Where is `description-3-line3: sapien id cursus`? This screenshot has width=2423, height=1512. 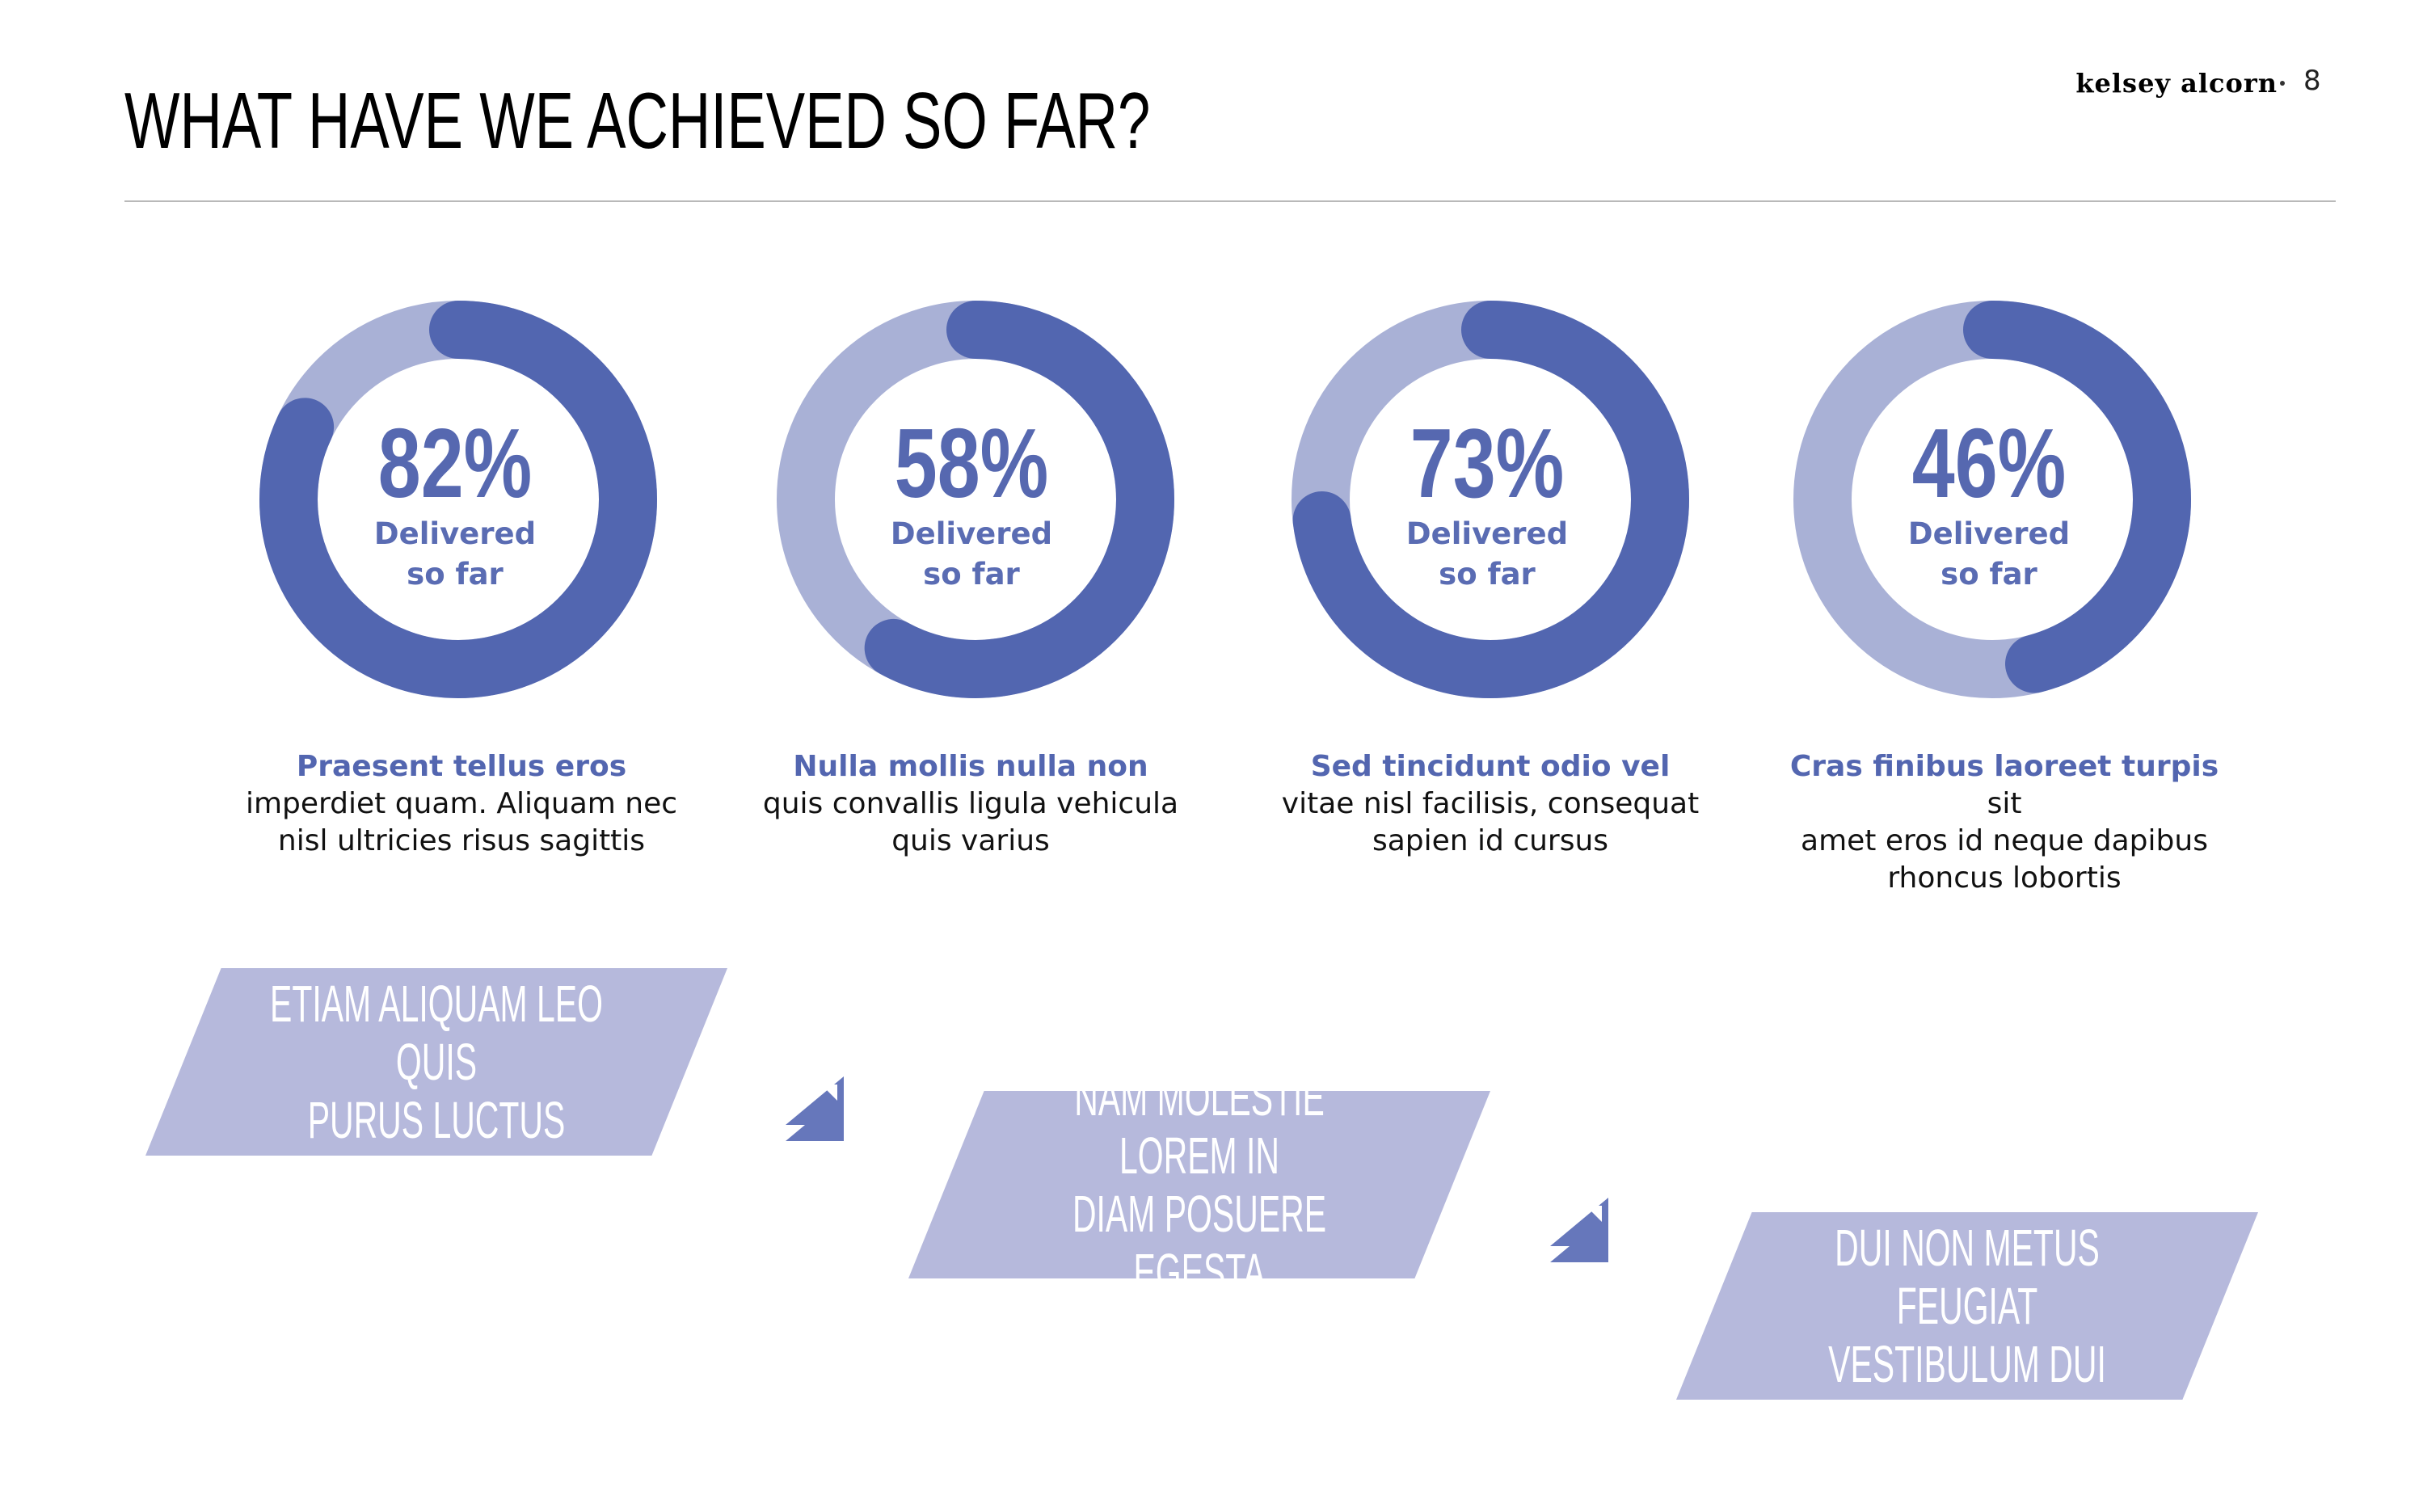 description-3-line3: sapien id cursus is located at coordinates (1490, 840).